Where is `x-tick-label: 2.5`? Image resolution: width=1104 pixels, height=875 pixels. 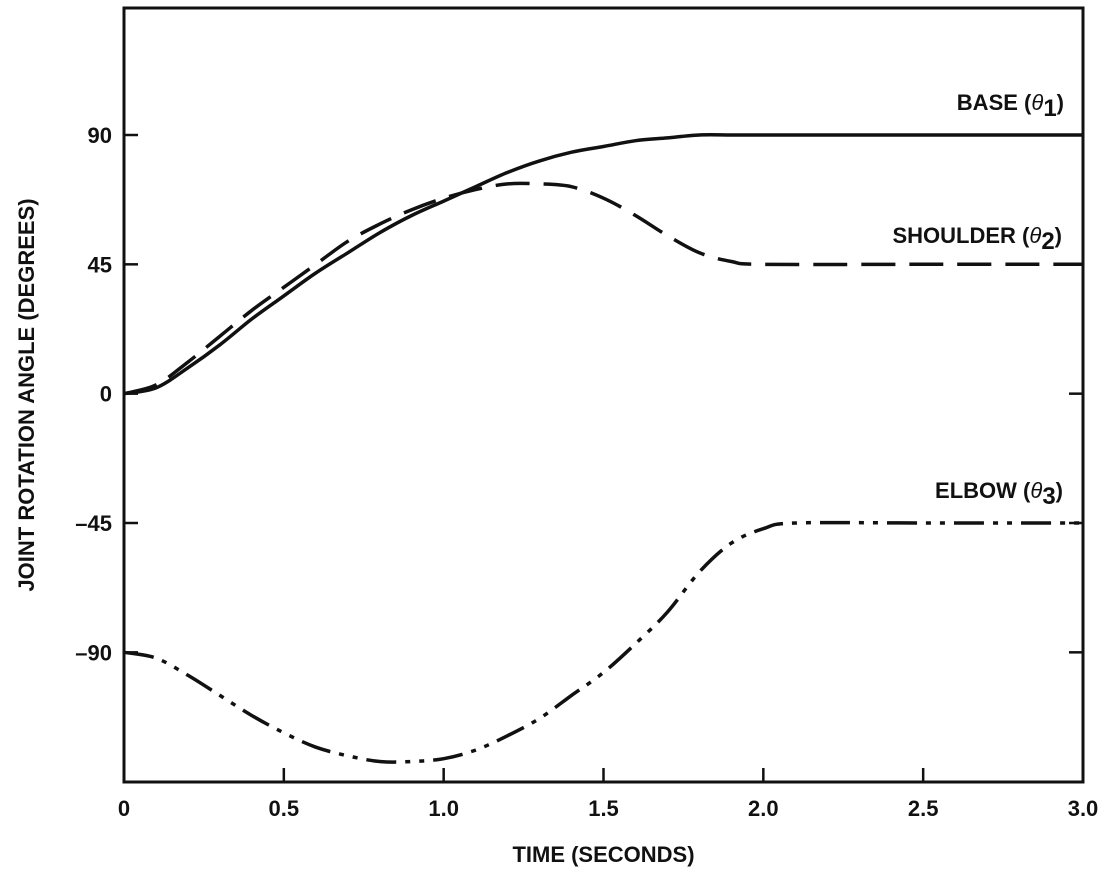 x-tick-label: 2.5 is located at coordinates (923, 808).